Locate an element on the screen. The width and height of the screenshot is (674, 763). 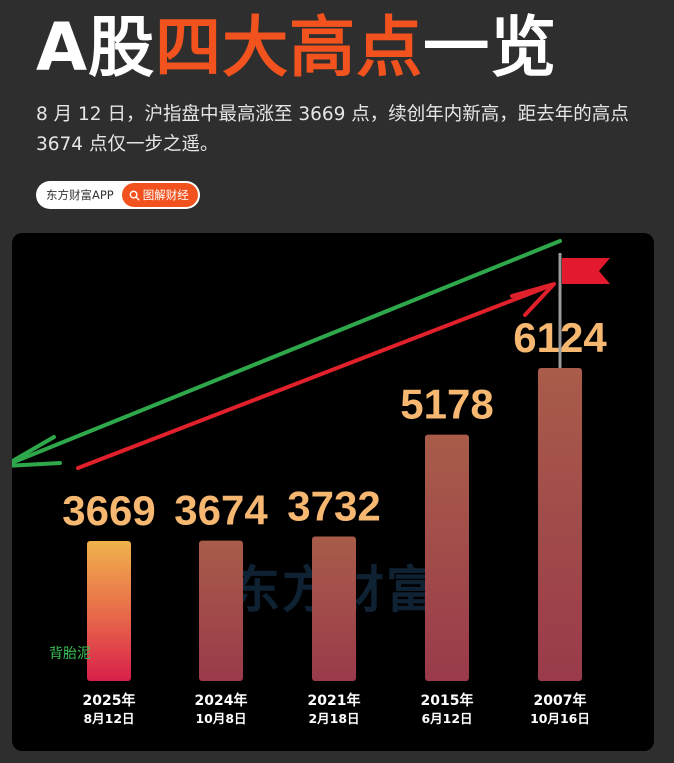
tick-label-date: 2月18日 is located at coordinates (333, 718).